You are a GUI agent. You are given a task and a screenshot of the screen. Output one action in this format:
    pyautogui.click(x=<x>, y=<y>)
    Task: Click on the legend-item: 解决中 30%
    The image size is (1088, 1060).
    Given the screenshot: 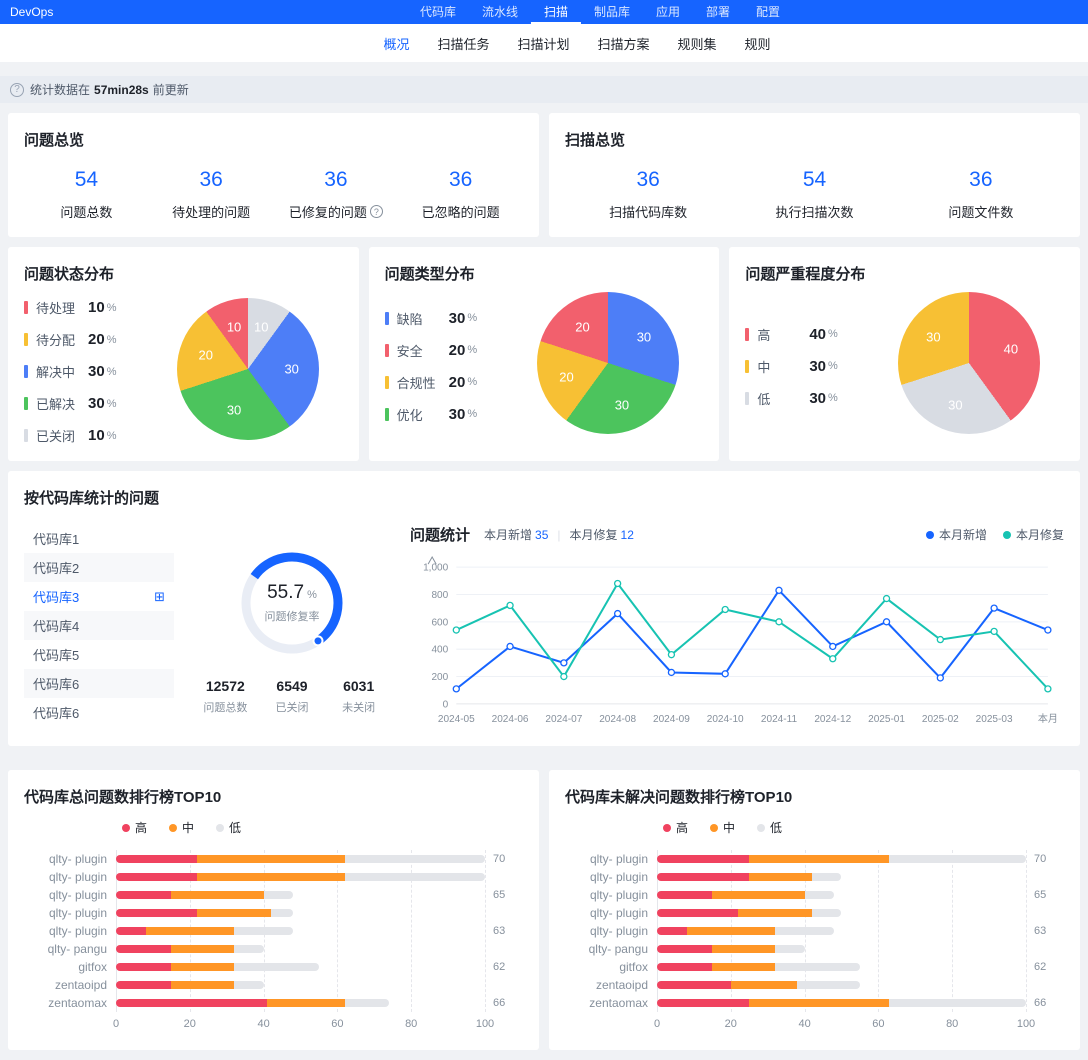 What is the action you would take?
    pyautogui.click(x=70, y=371)
    